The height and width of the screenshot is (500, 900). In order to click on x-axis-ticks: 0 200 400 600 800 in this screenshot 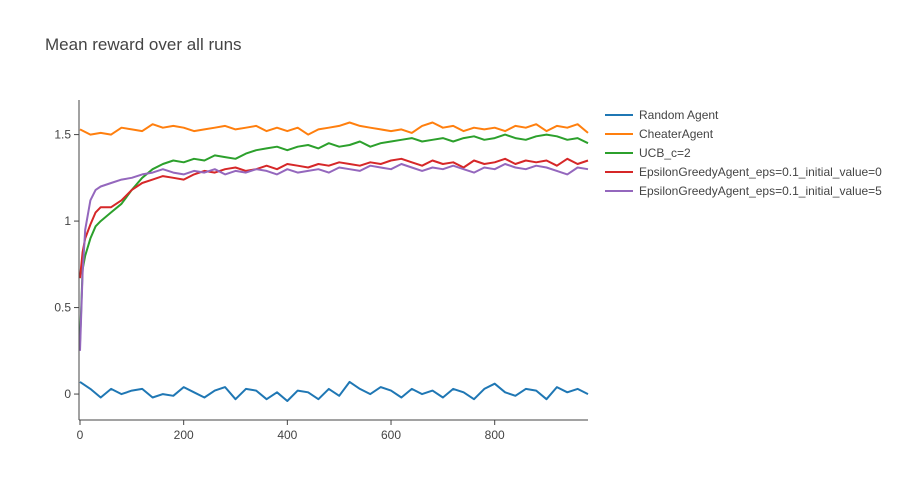, I will do `click(291, 431)`.